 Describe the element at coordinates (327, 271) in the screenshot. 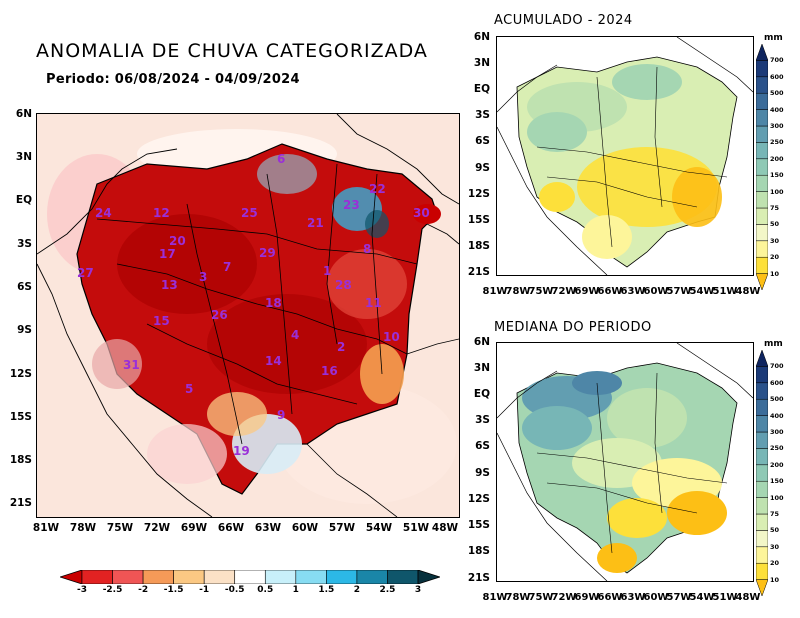

I see `basin-label: 1` at that location.